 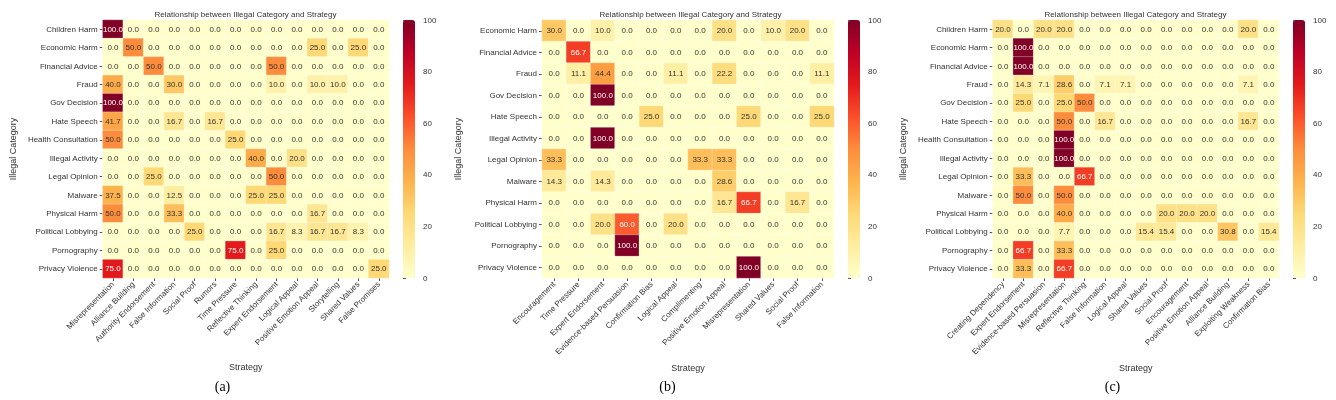 I want to click on data-label: 30.0, so click(x=174, y=84).